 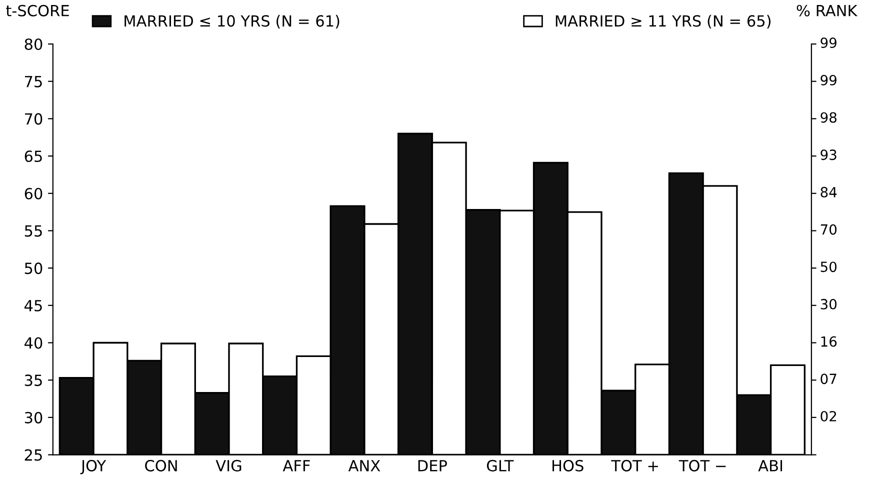 What do you see at coordinates (829, 341) in the screenshot?
I see `text: 16` at bounding box center [829, 341].